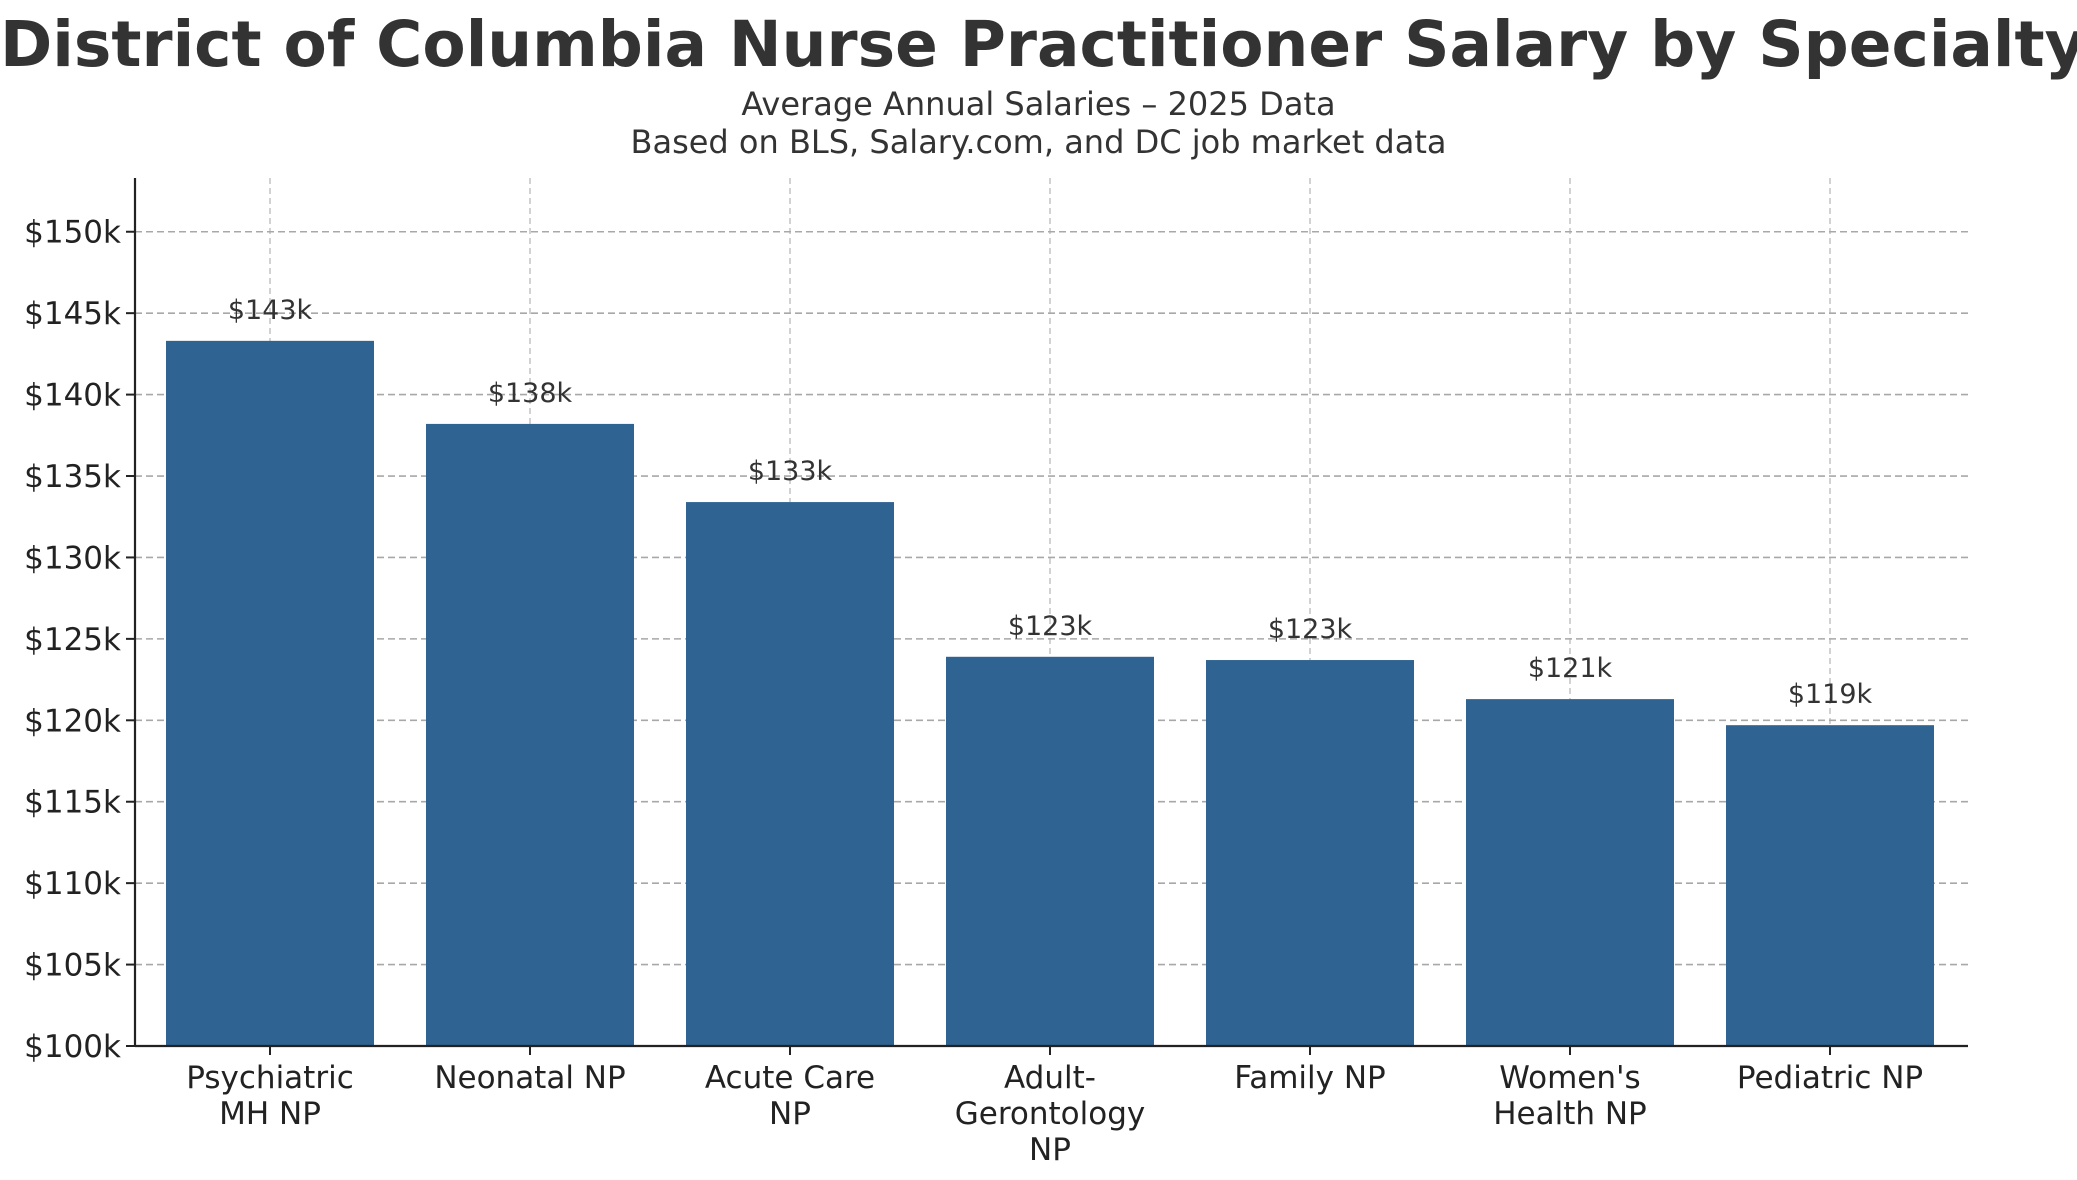  Describe the element at coordinates (72, 477) in the screenshot. I see `y-tick-label: $135k` at that location.